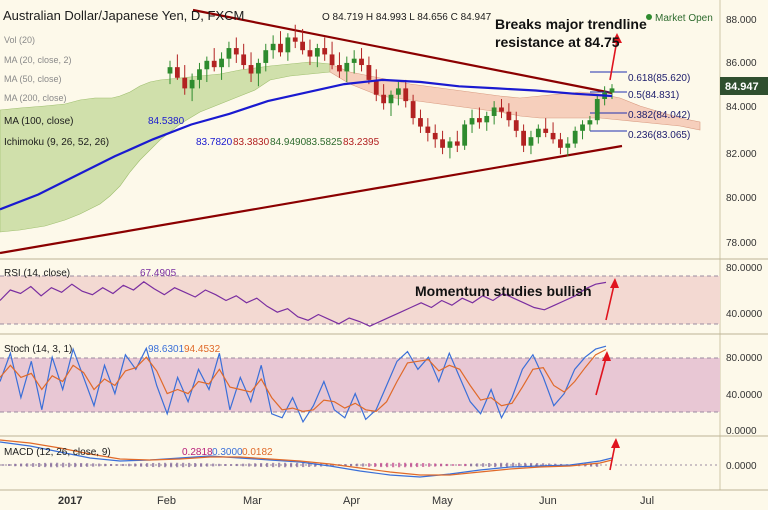 The height and width of the screenshot is (510, 768). Describe the element at coordinates (503, 291) in the screenshot. I see `momentum-annotation: Momentum studies bullish` at that location.